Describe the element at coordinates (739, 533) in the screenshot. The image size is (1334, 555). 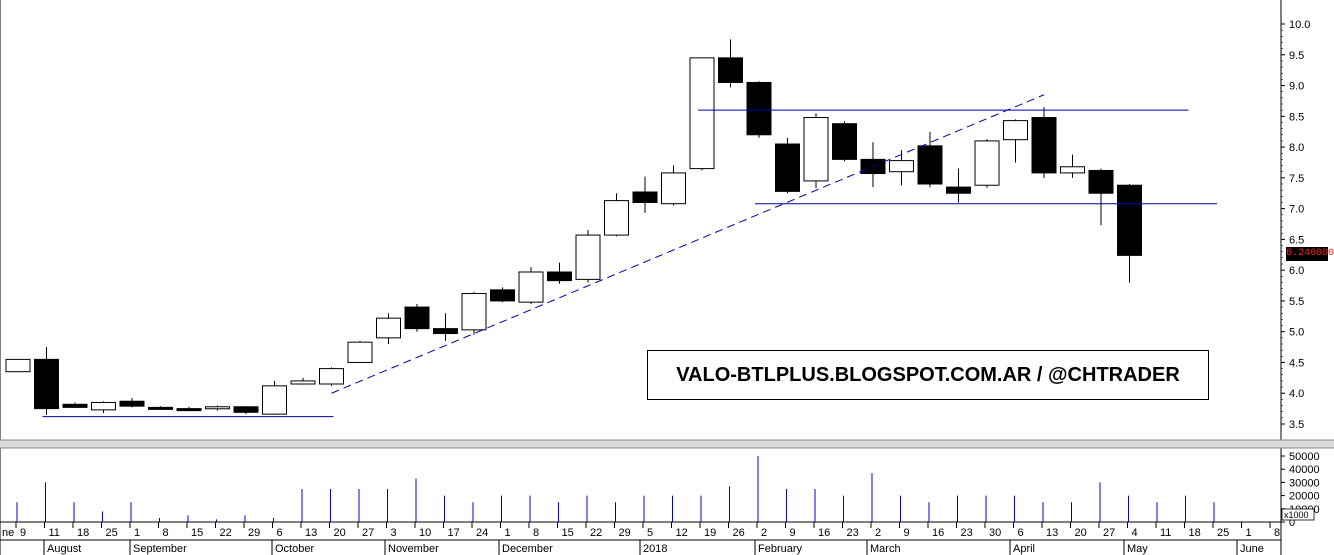
I see `date-tick-label: 26` at that location.